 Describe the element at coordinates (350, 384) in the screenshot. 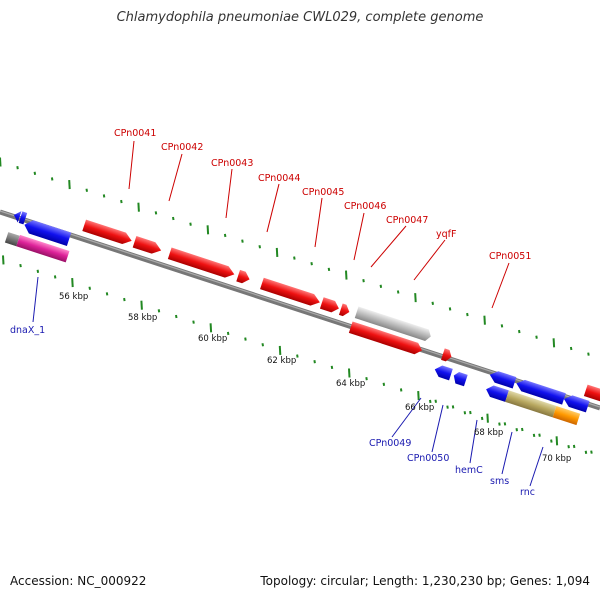

I see `scale-label: 64 kbp` at that location.